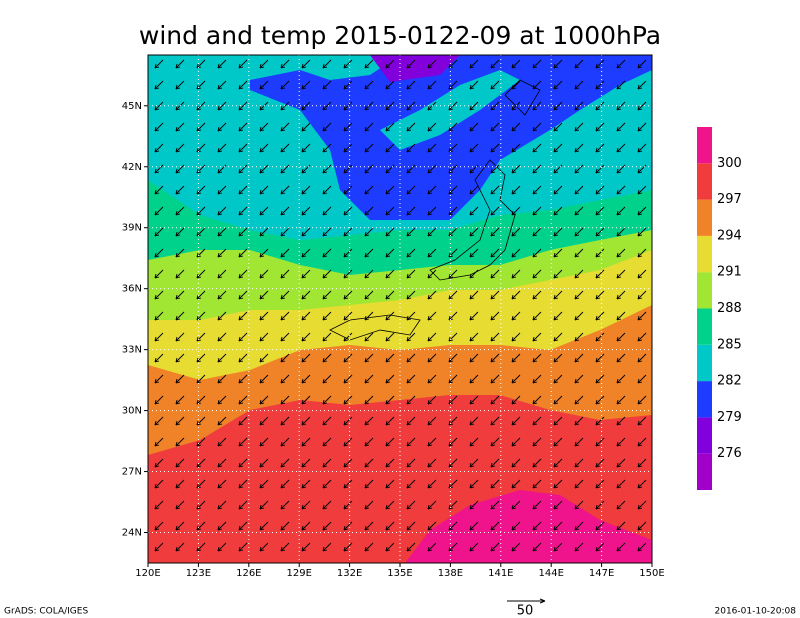  What do you see at coordinates (132, 472) in the screenshot?
I see `y-tick-label: 27N` at bounding box center [132, 472].